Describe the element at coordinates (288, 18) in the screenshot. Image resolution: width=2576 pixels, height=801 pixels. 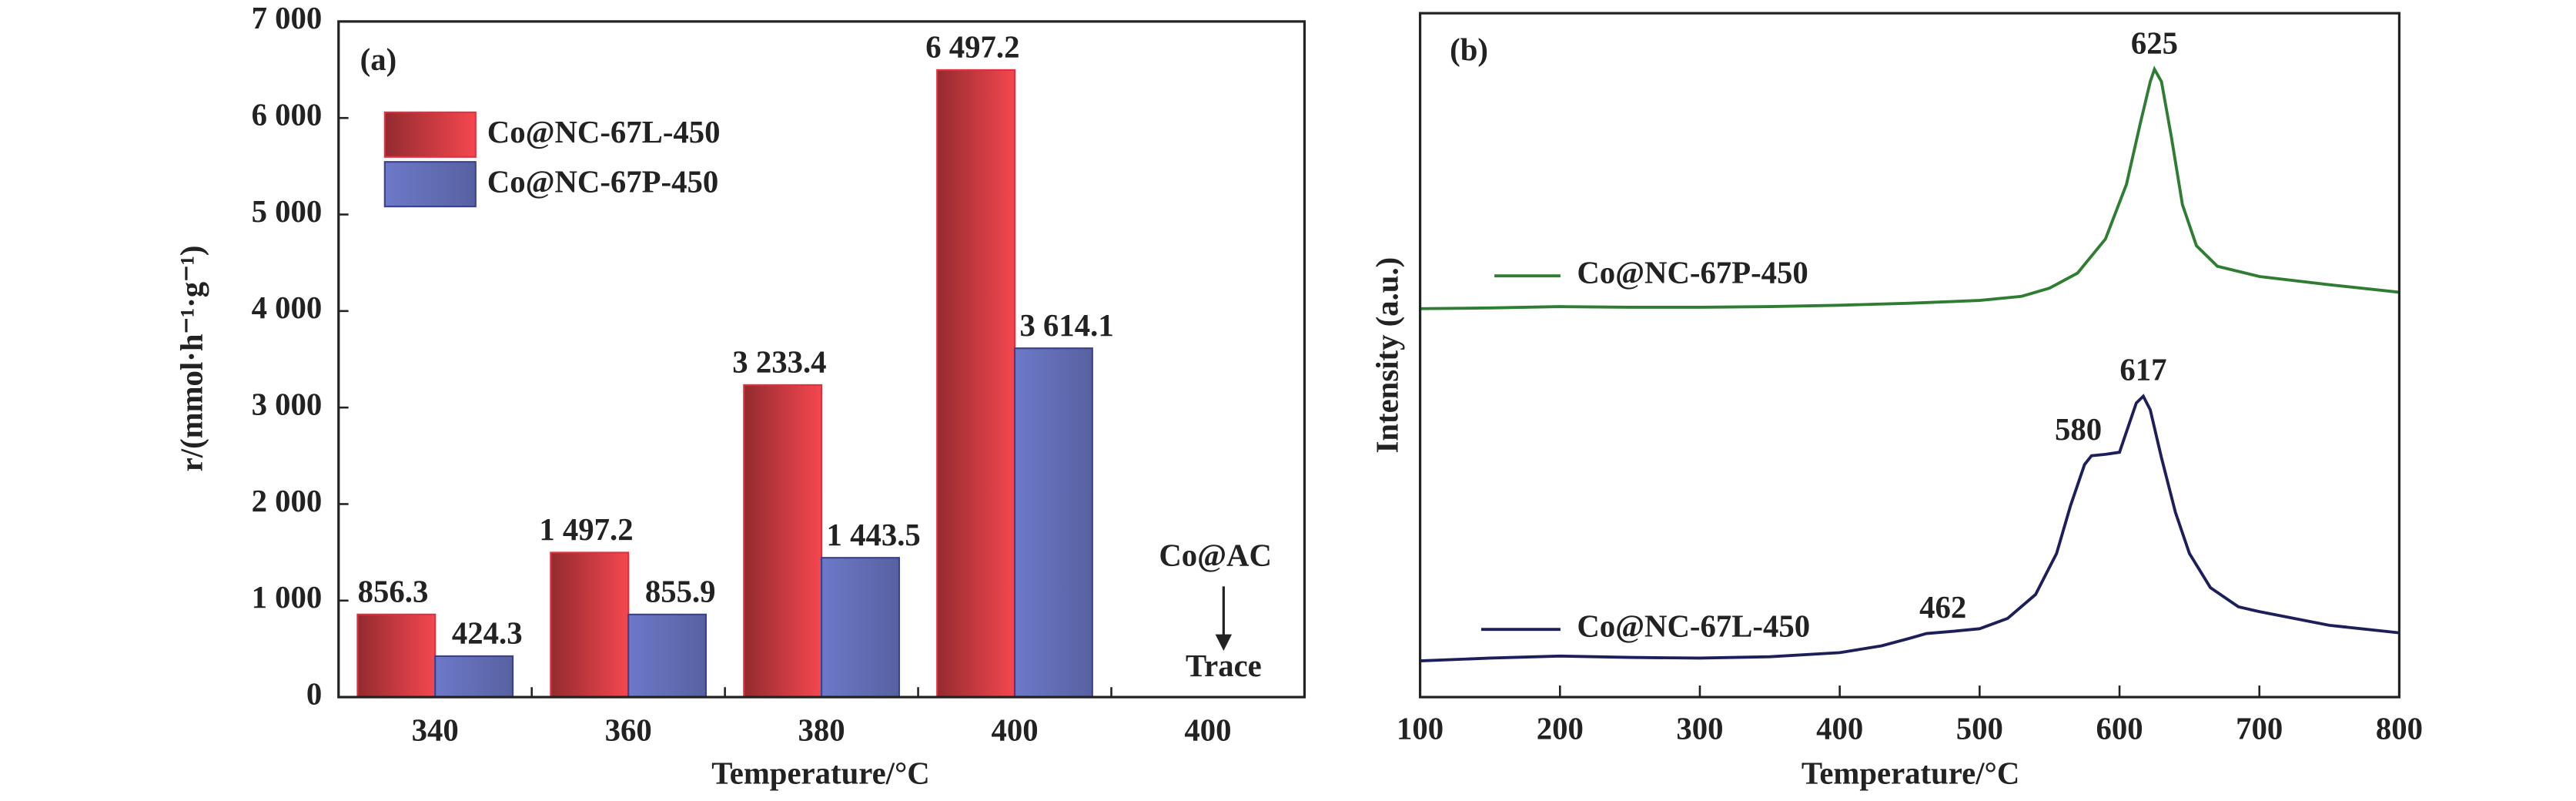
I see `y-tick-label: 7 000` at that location.